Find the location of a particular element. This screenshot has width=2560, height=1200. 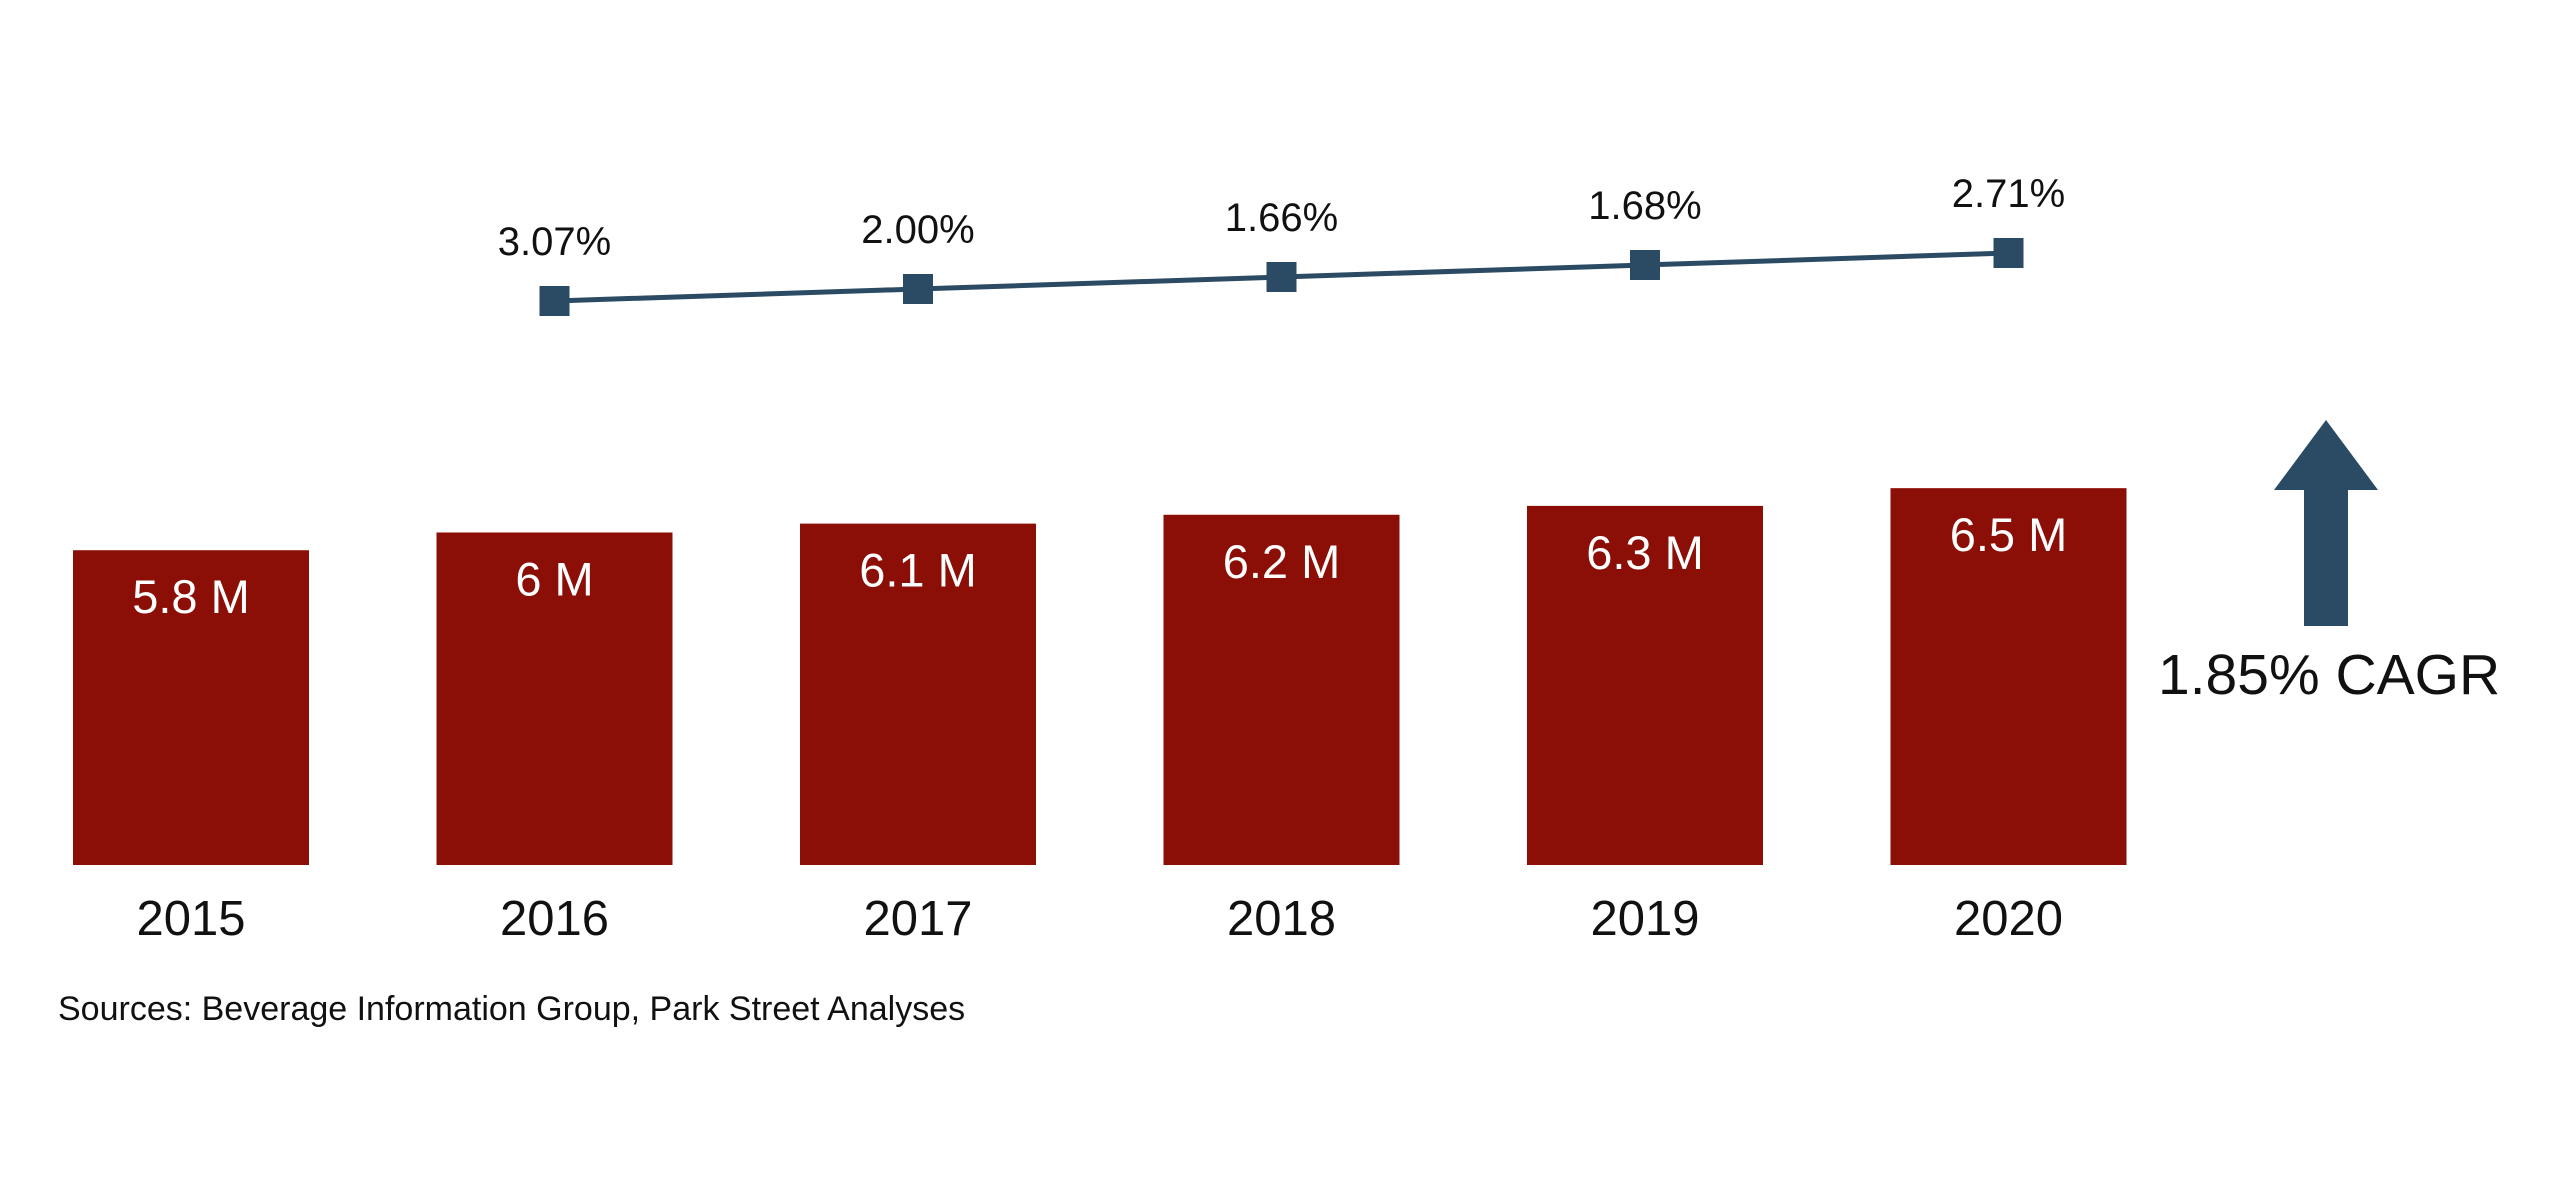

growth-label-2019: 1.68% is located at coordinates (1644, 206).